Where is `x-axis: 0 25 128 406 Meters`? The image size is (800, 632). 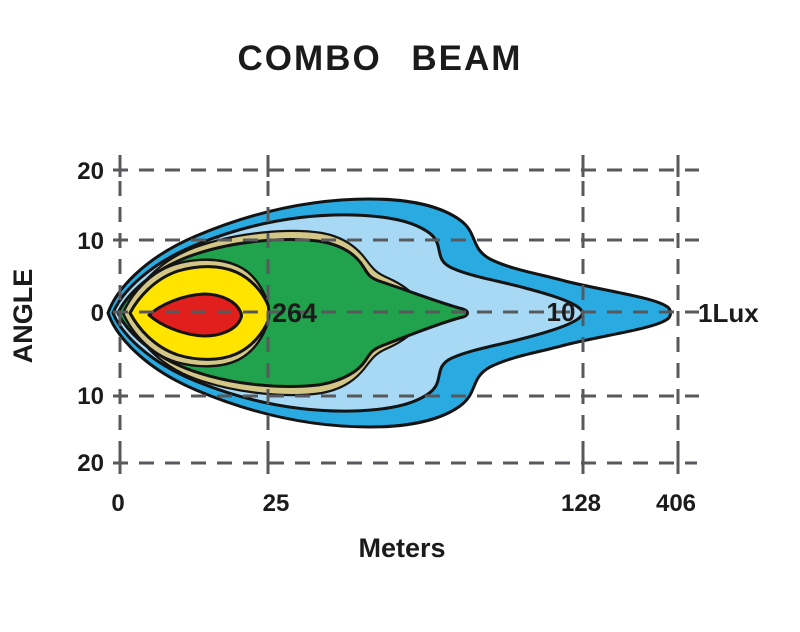
x-axis: 0 25 128 406 Meters is located at coordinates (403, 526).